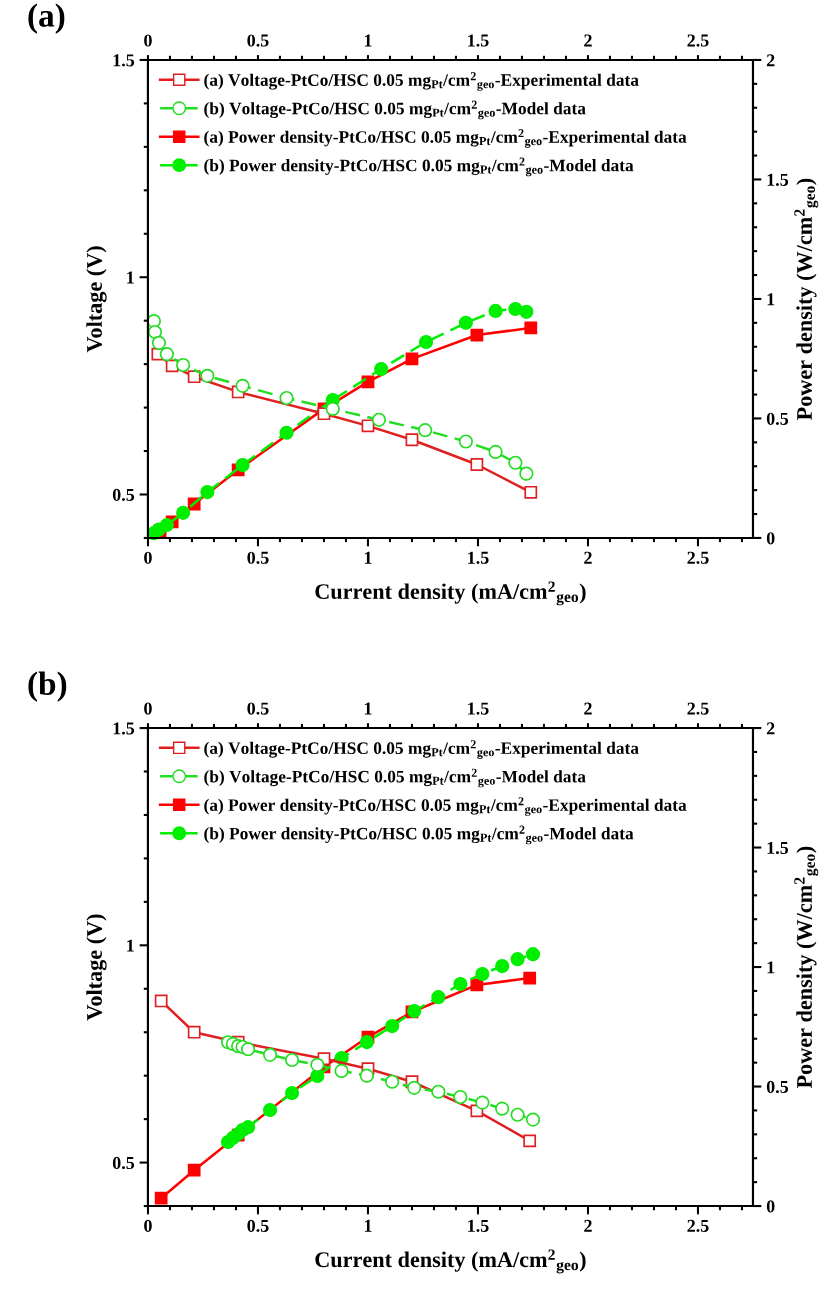 The height and width of the screenshot is (1295, 828). I want to click on chart-title: (b), so click(47, 686).